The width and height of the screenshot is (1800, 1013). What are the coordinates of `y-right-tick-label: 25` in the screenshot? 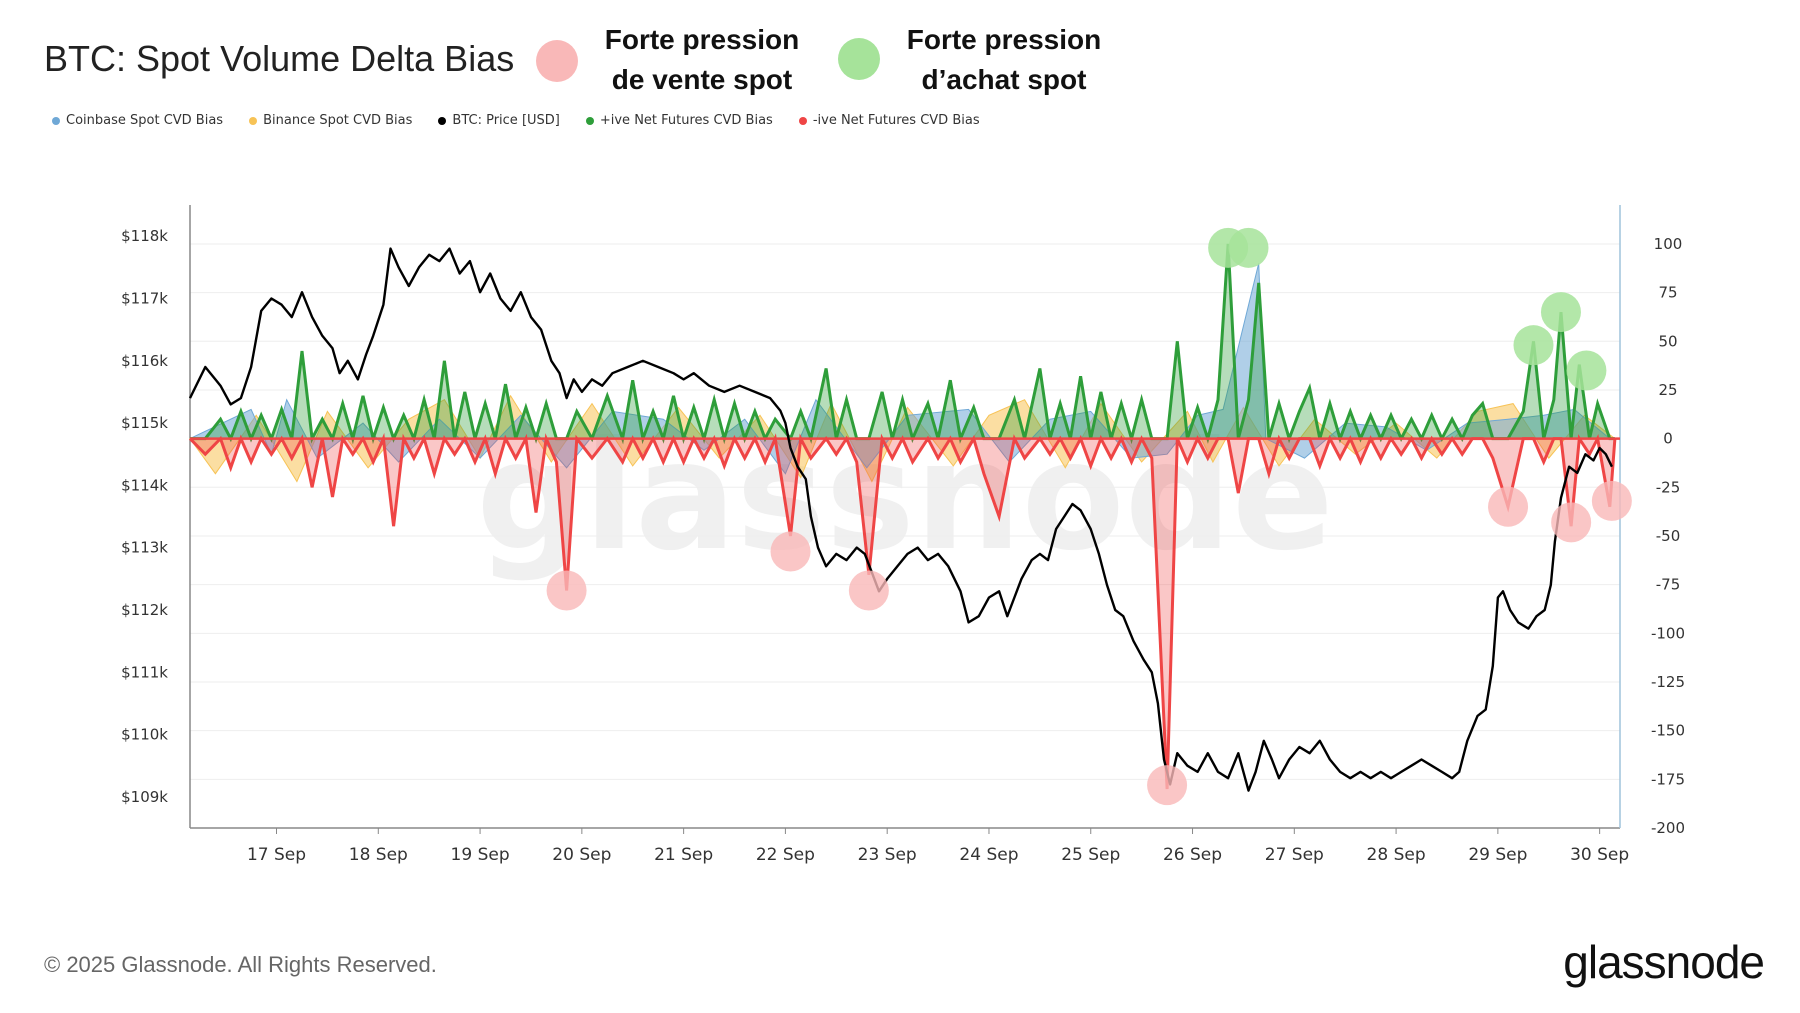 It's located at (1667, 390).